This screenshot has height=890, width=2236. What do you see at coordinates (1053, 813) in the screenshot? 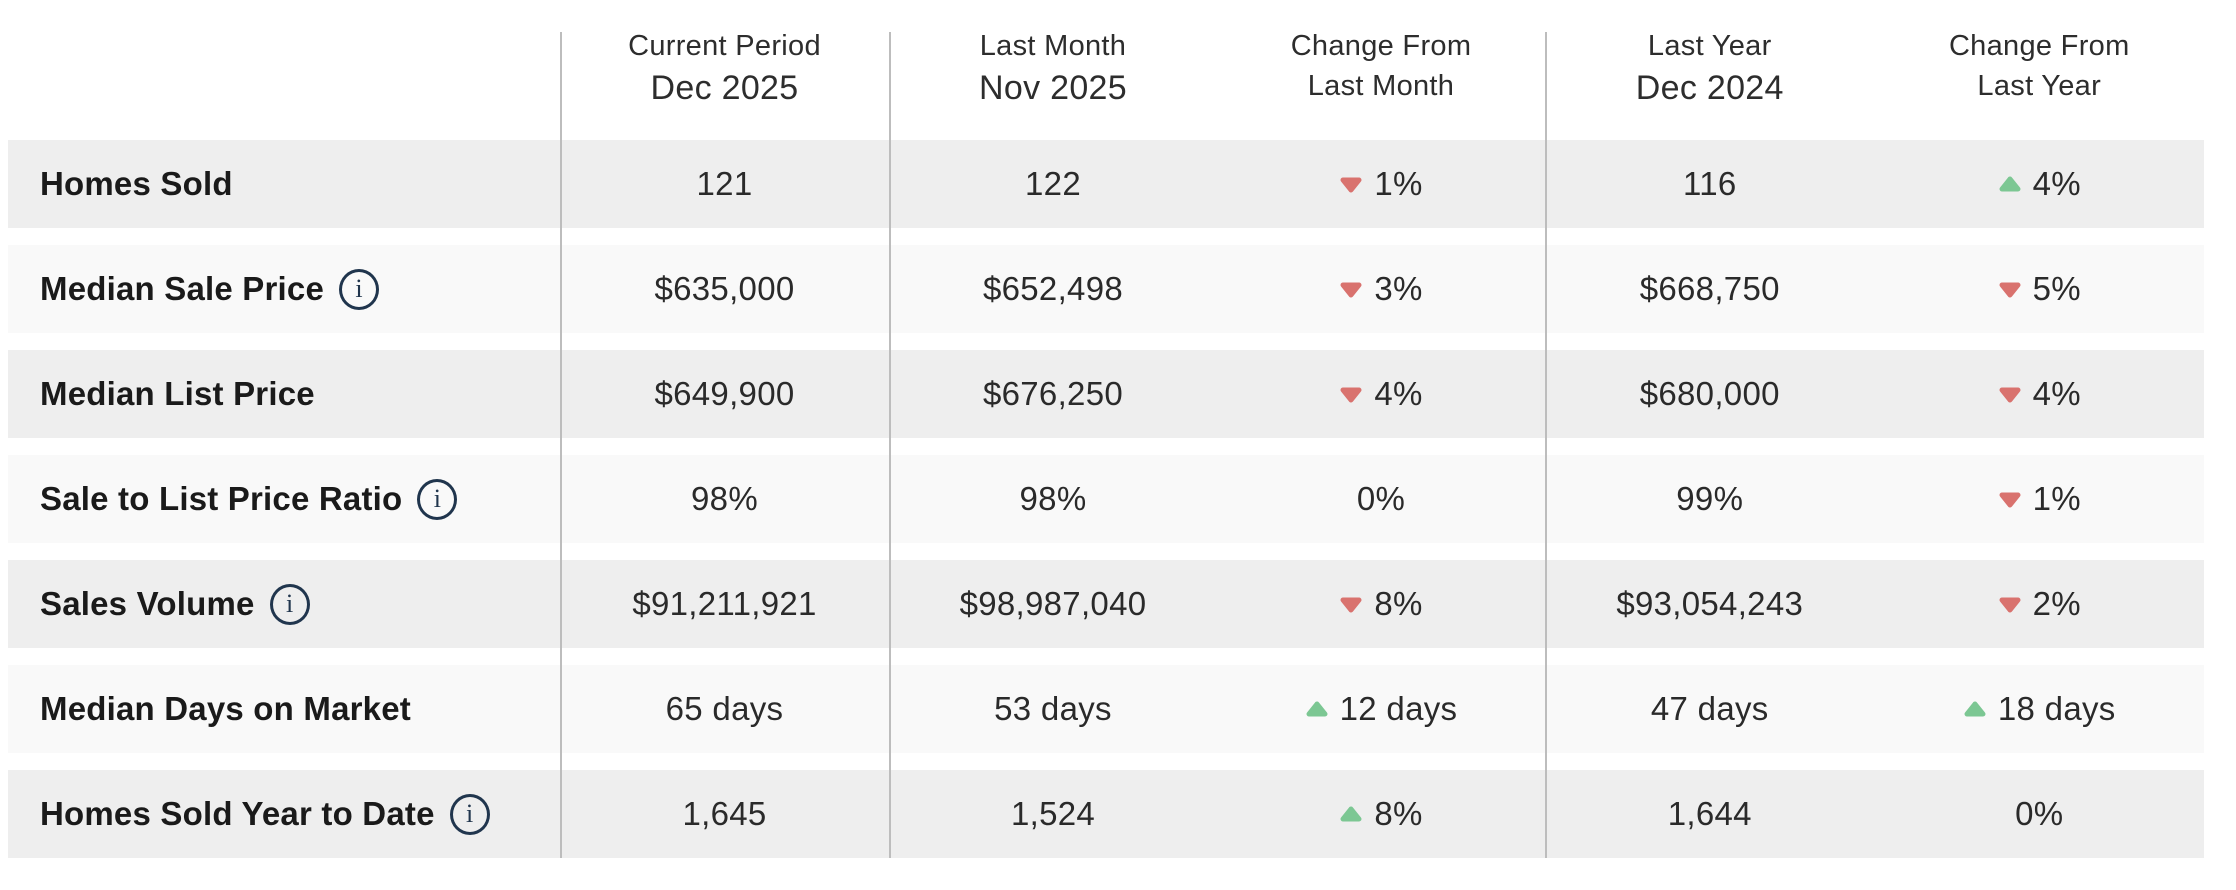
I see `last-month-value: 1,524` at bounding box center [1053, 813].